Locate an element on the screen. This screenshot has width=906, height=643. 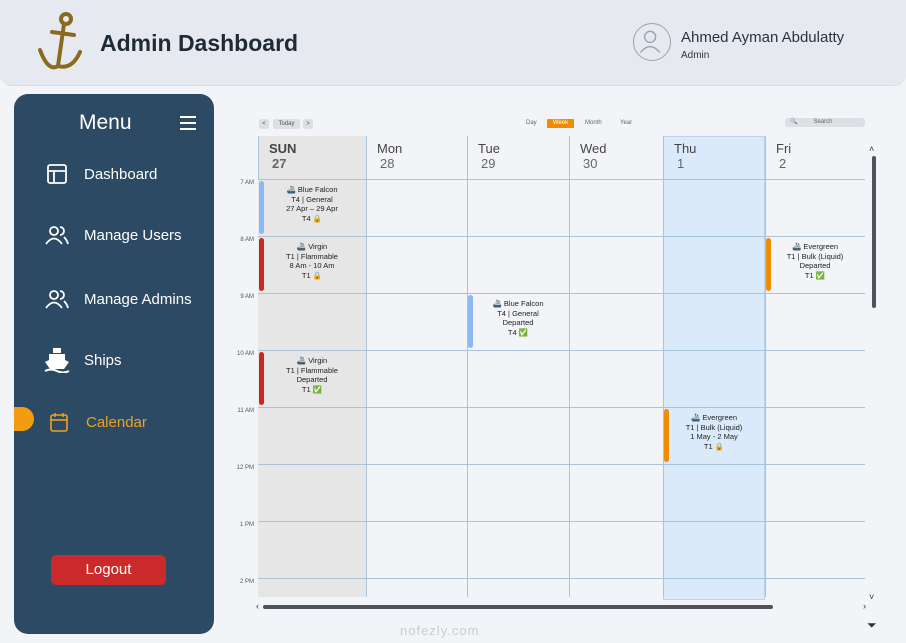
day-date: 29 is located at coordinates (488, 163).